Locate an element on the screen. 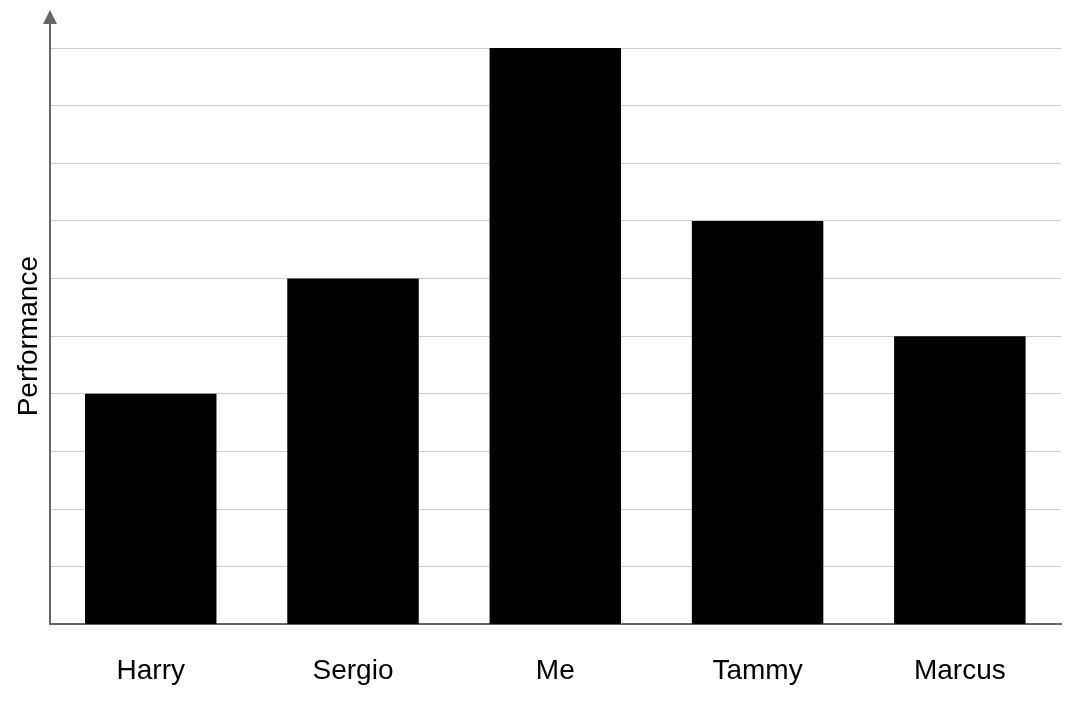 This screenshot has height=726, width=1077. x-tick-label: Marcus is located at coordinates (959, 669).